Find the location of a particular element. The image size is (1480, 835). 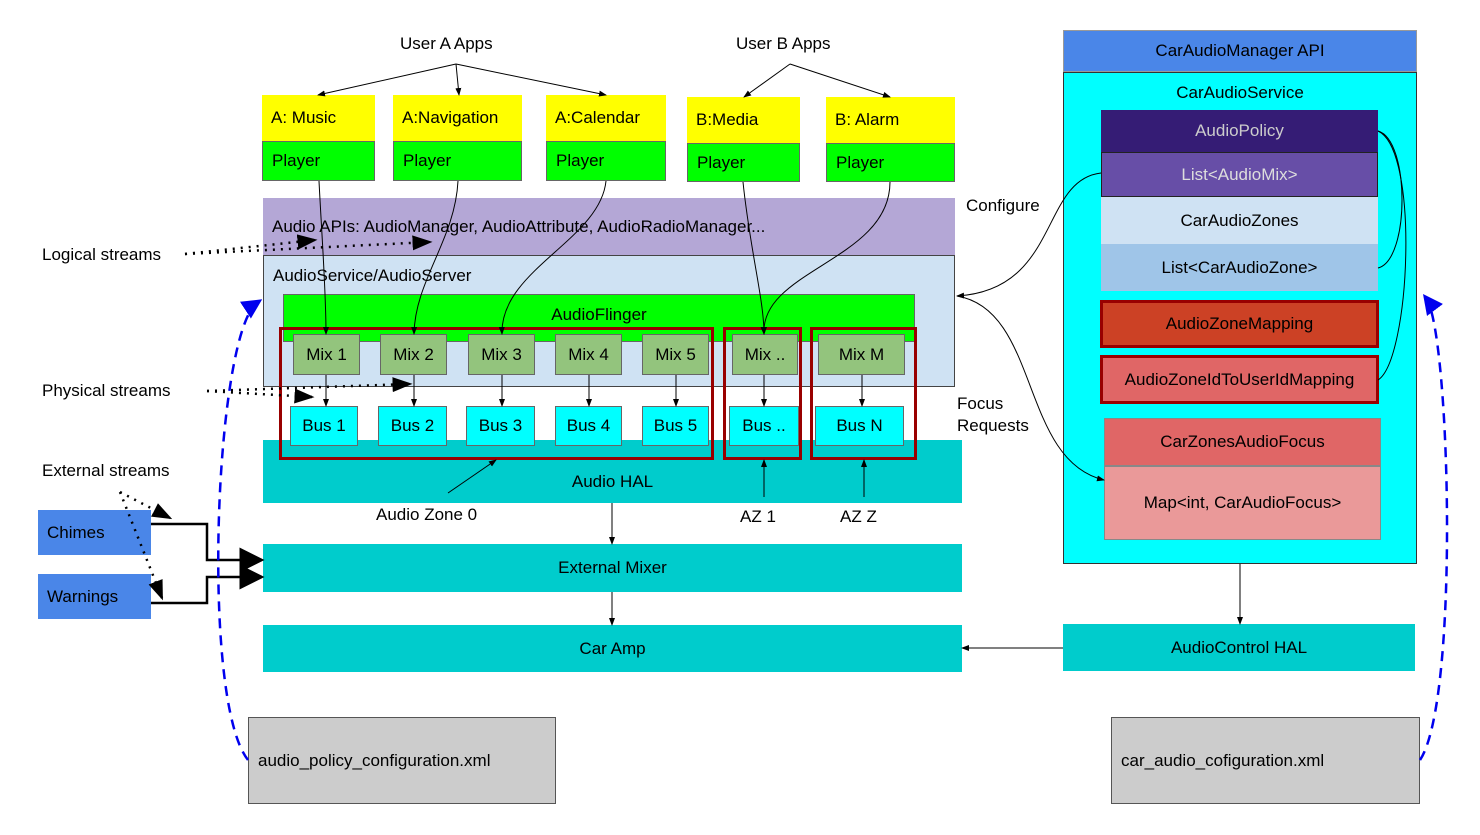

chimes: Chimes is located at coordinates (94, 532).